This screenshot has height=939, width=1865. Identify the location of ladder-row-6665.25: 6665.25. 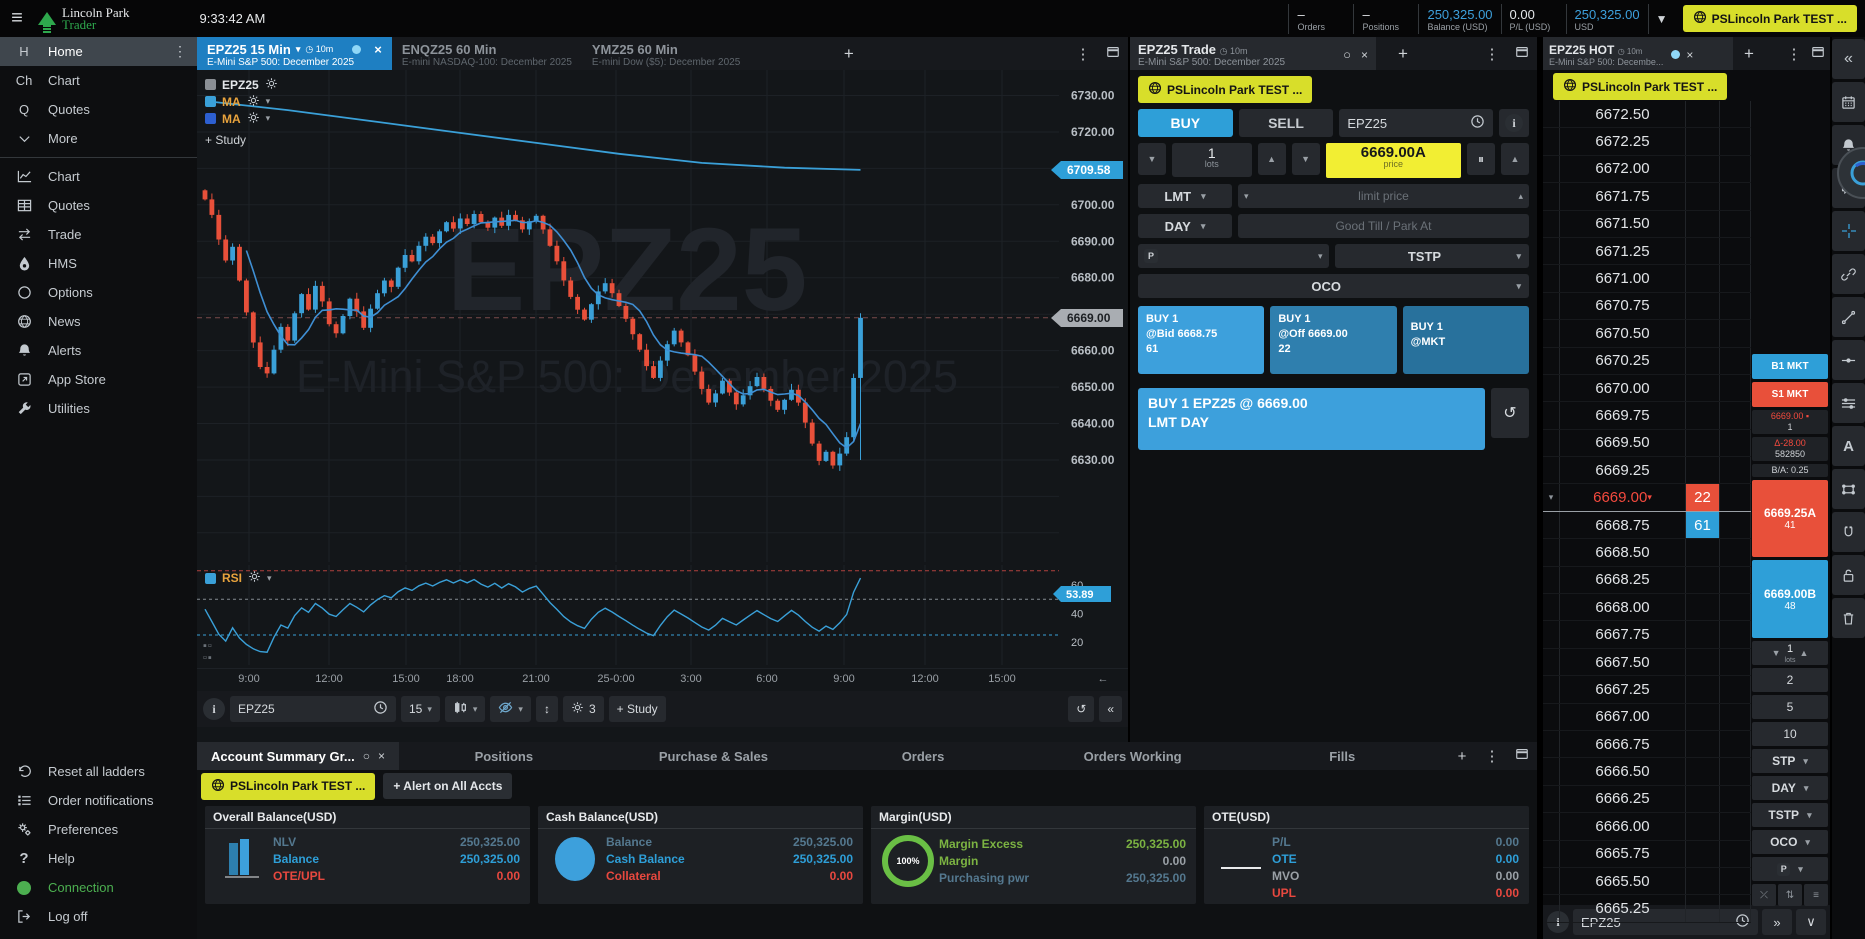
(1647, 909).